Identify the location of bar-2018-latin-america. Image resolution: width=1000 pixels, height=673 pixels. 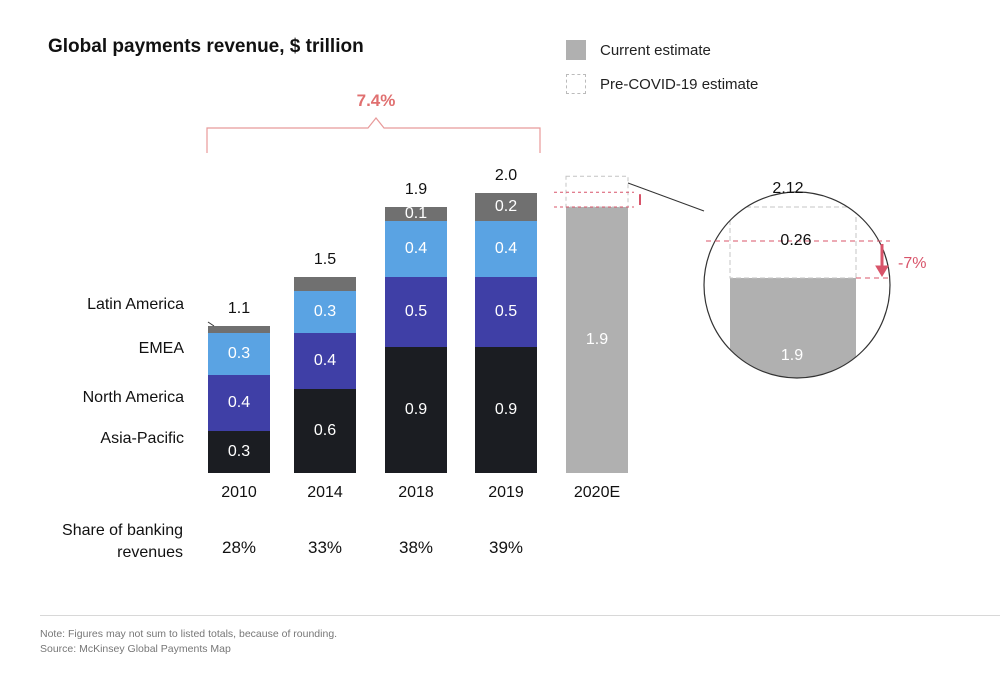
(416, 214).